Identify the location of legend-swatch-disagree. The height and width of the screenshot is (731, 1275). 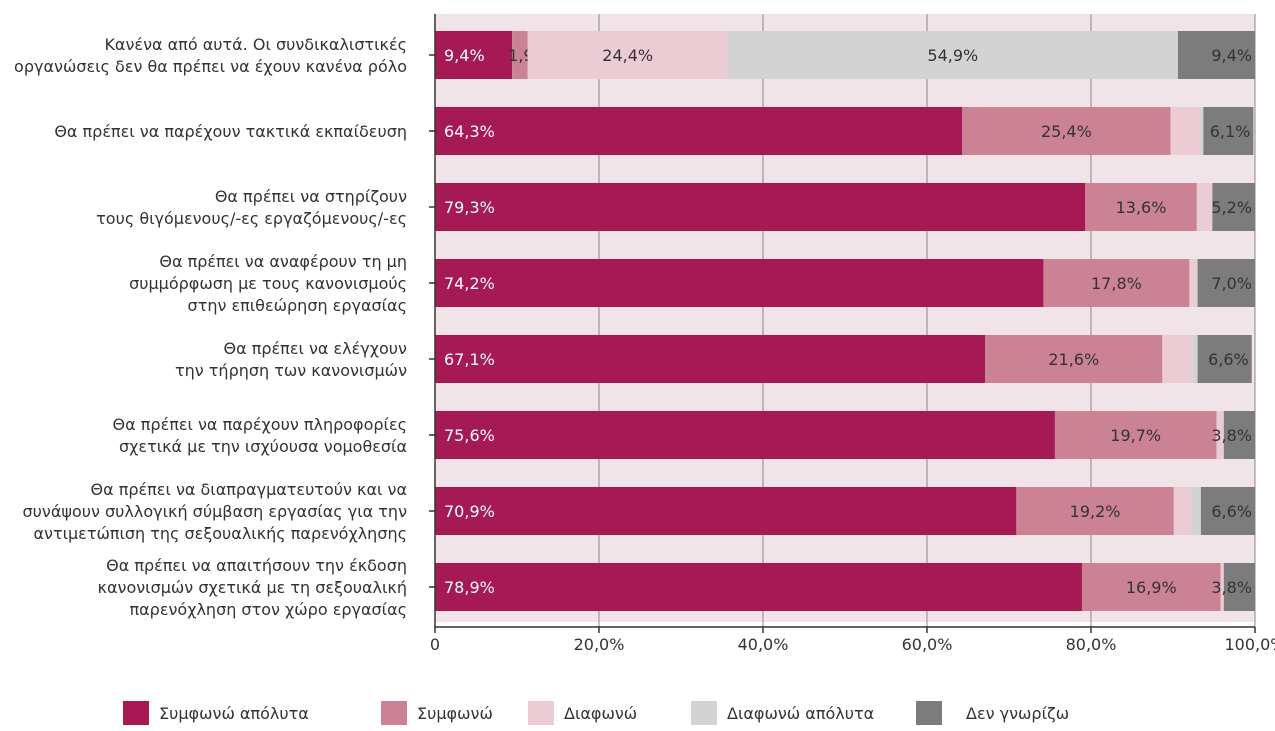
(541, 713).